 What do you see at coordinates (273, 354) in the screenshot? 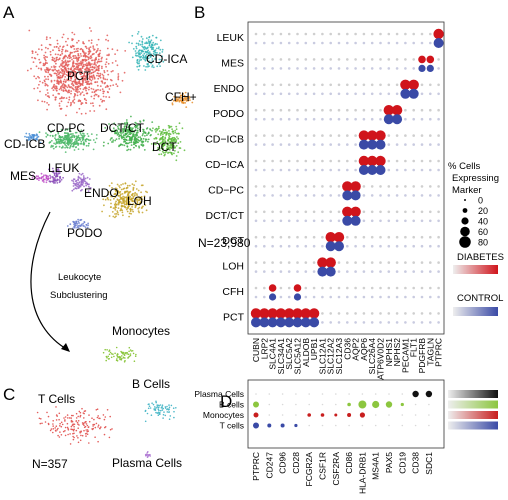
I see `dotplot-gene-label: SLC4A1` at bounding box center [273, 354].